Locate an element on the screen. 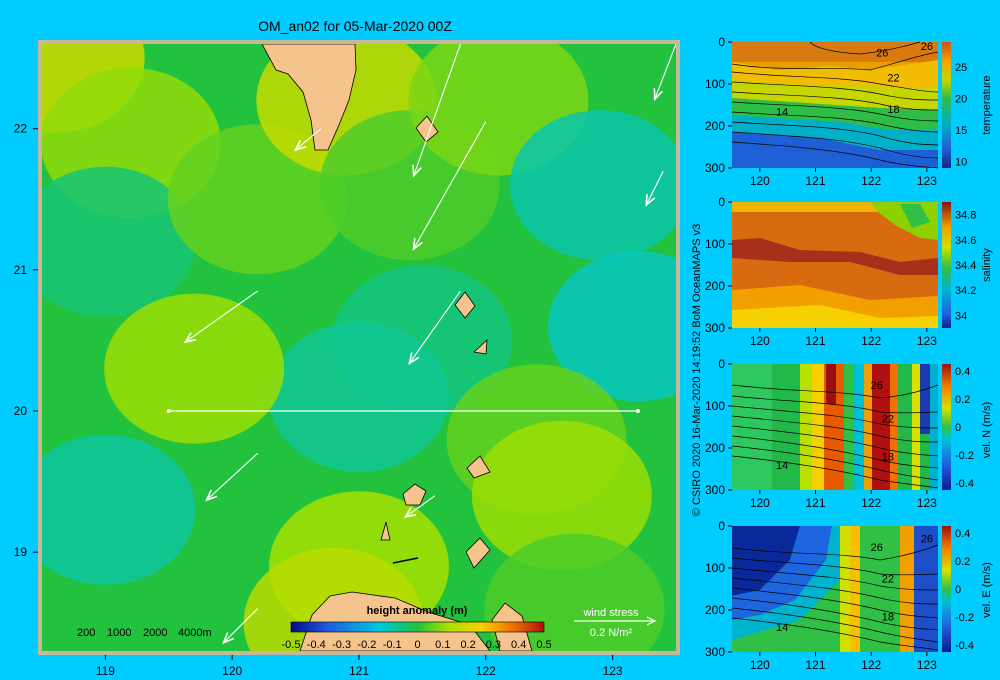 The height and width of the screenshot is (680, 1000). velE-orange-band is located at coordinates (855, 589).